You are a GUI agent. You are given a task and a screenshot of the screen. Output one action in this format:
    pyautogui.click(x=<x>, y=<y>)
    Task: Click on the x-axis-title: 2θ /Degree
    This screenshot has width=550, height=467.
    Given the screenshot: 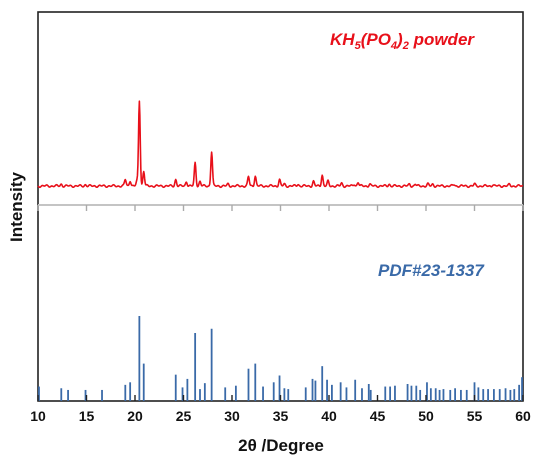 What is the action you would take?
    pyautogui.click(x=281, y=445)
    